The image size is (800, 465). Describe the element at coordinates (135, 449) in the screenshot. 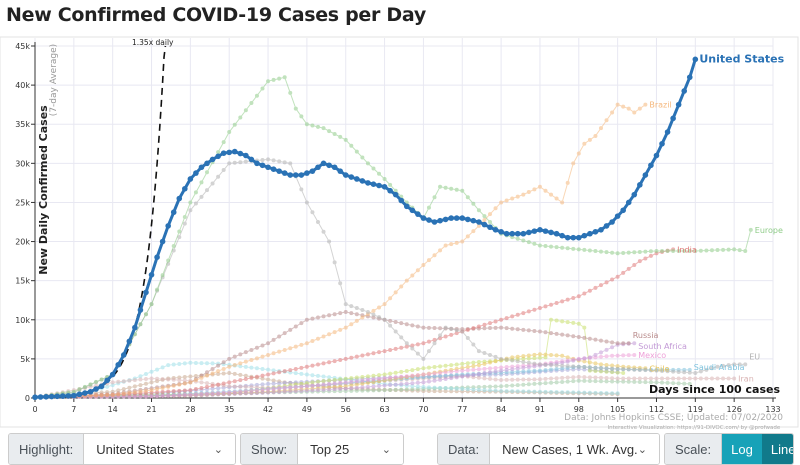

I see `highlight-value: United States` at that location.